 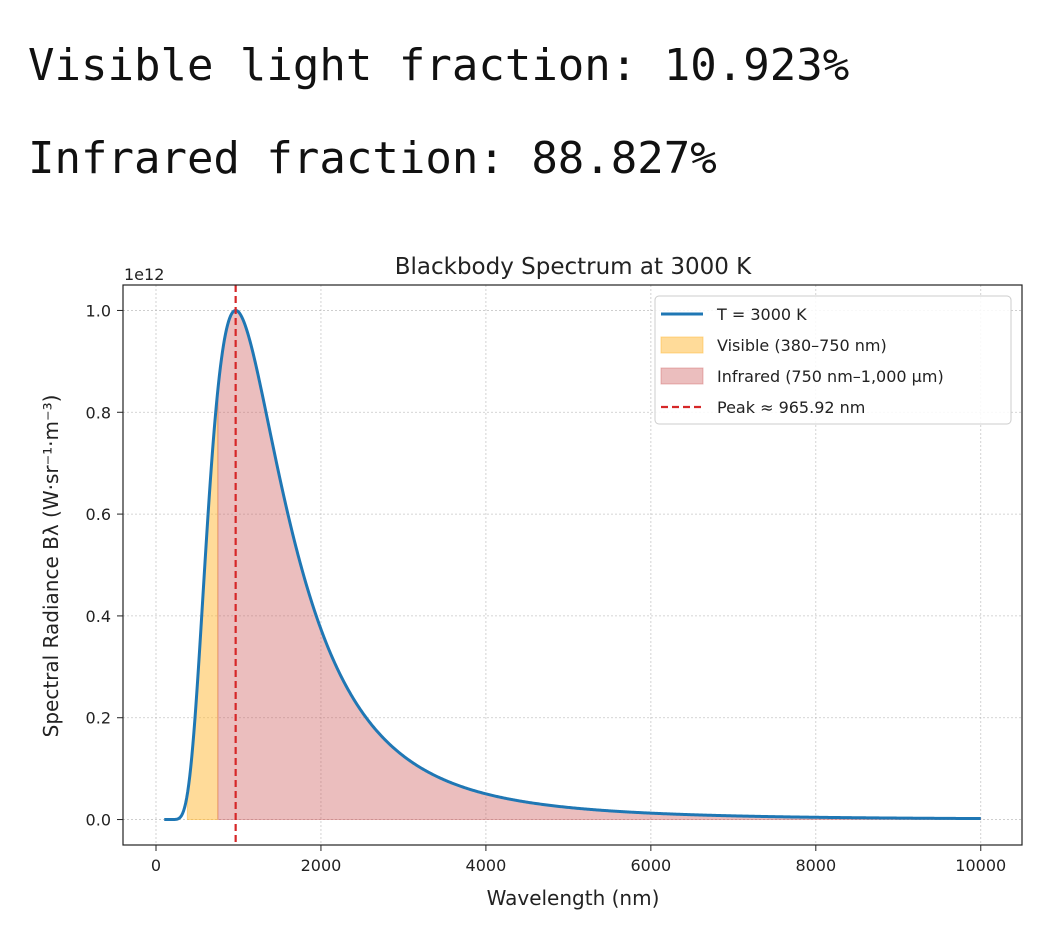 What do you see at coordinates (650, 865) in the screenshot?
I see `x-tick-label: 6000` at bounding box center [650, 865].